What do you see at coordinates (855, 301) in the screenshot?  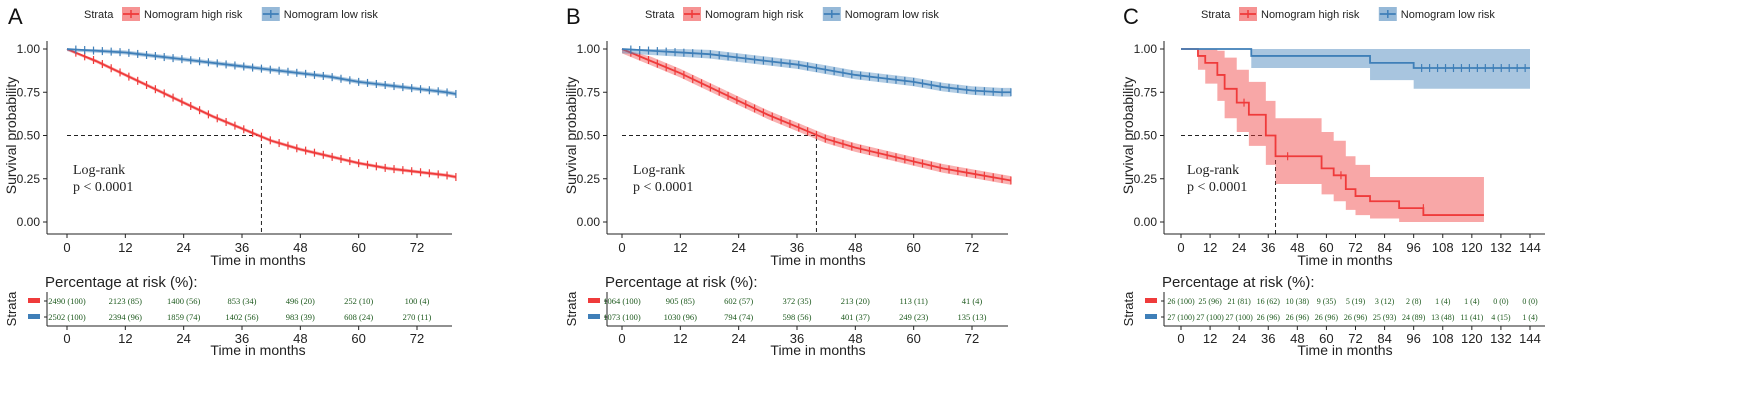 I see `risk-cell: 213 (20)` at bounding box center [855, 301].